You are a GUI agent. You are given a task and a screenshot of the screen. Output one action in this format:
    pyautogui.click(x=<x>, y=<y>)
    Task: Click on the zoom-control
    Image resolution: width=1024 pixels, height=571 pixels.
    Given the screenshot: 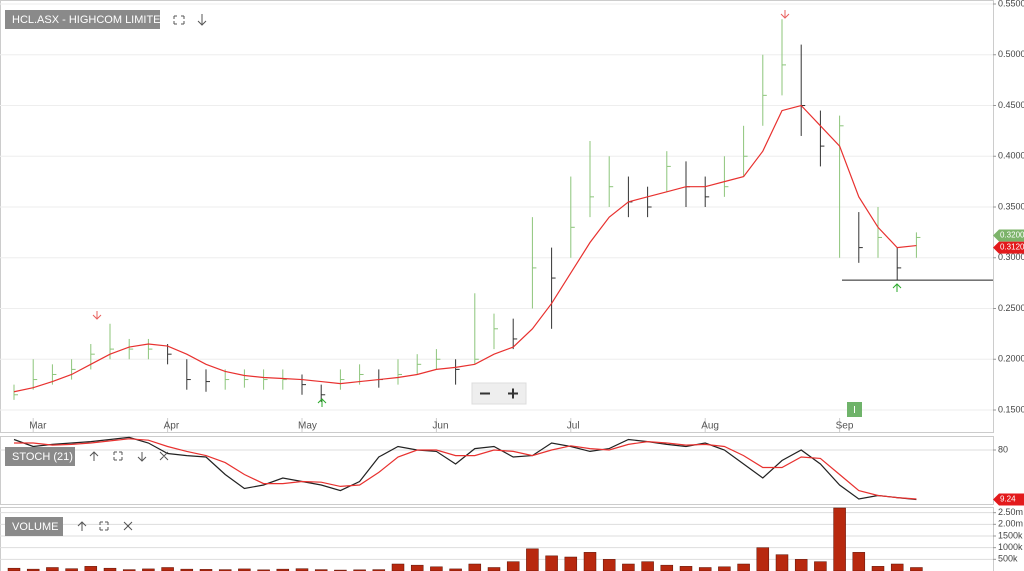 What is the action you would take?
    pyautogui.click(x=499, y=393)
    